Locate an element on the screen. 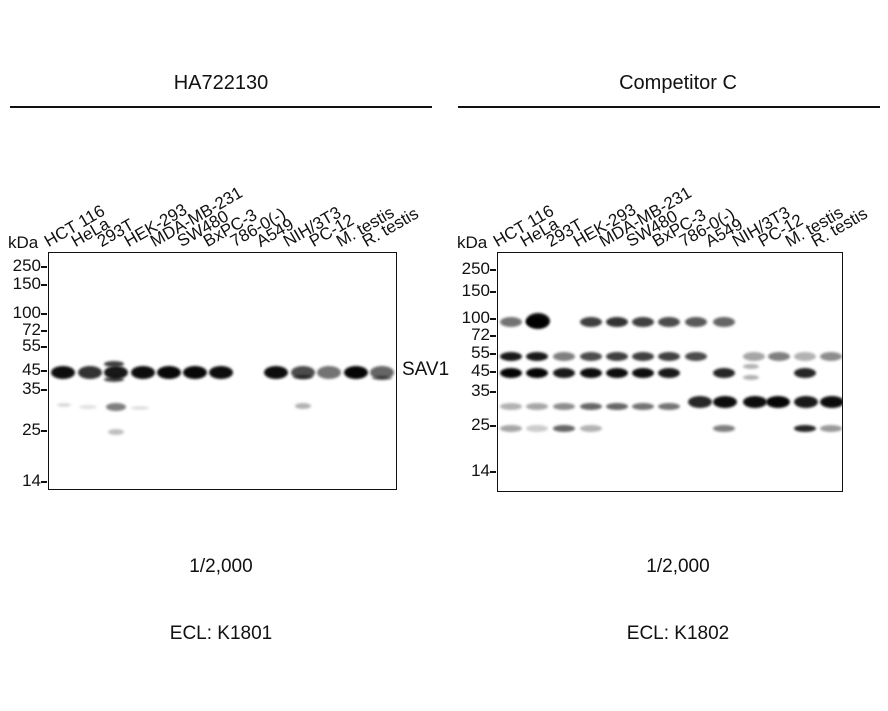  panel-1-dilution: 1/2,000 is located at coordinates (221, 566).